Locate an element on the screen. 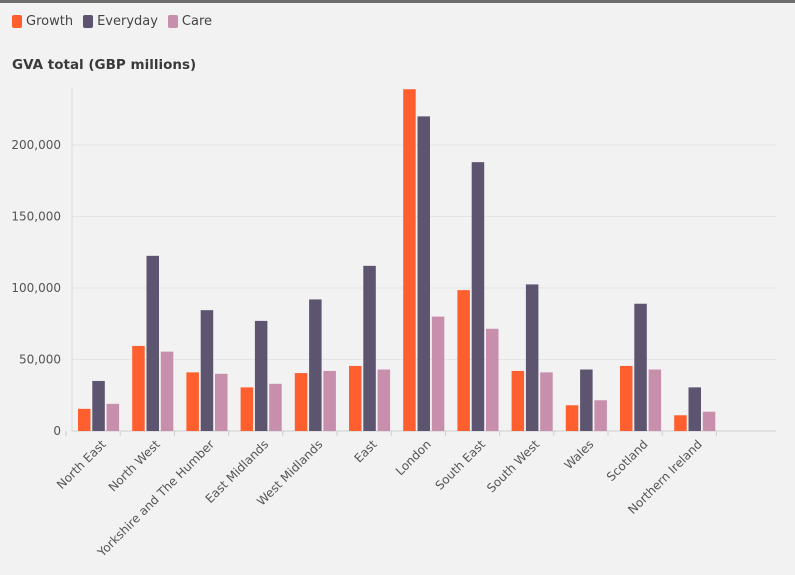 The image size is (795, 575). legend: Growth Everyday Care is located at coordinates (112, 21).